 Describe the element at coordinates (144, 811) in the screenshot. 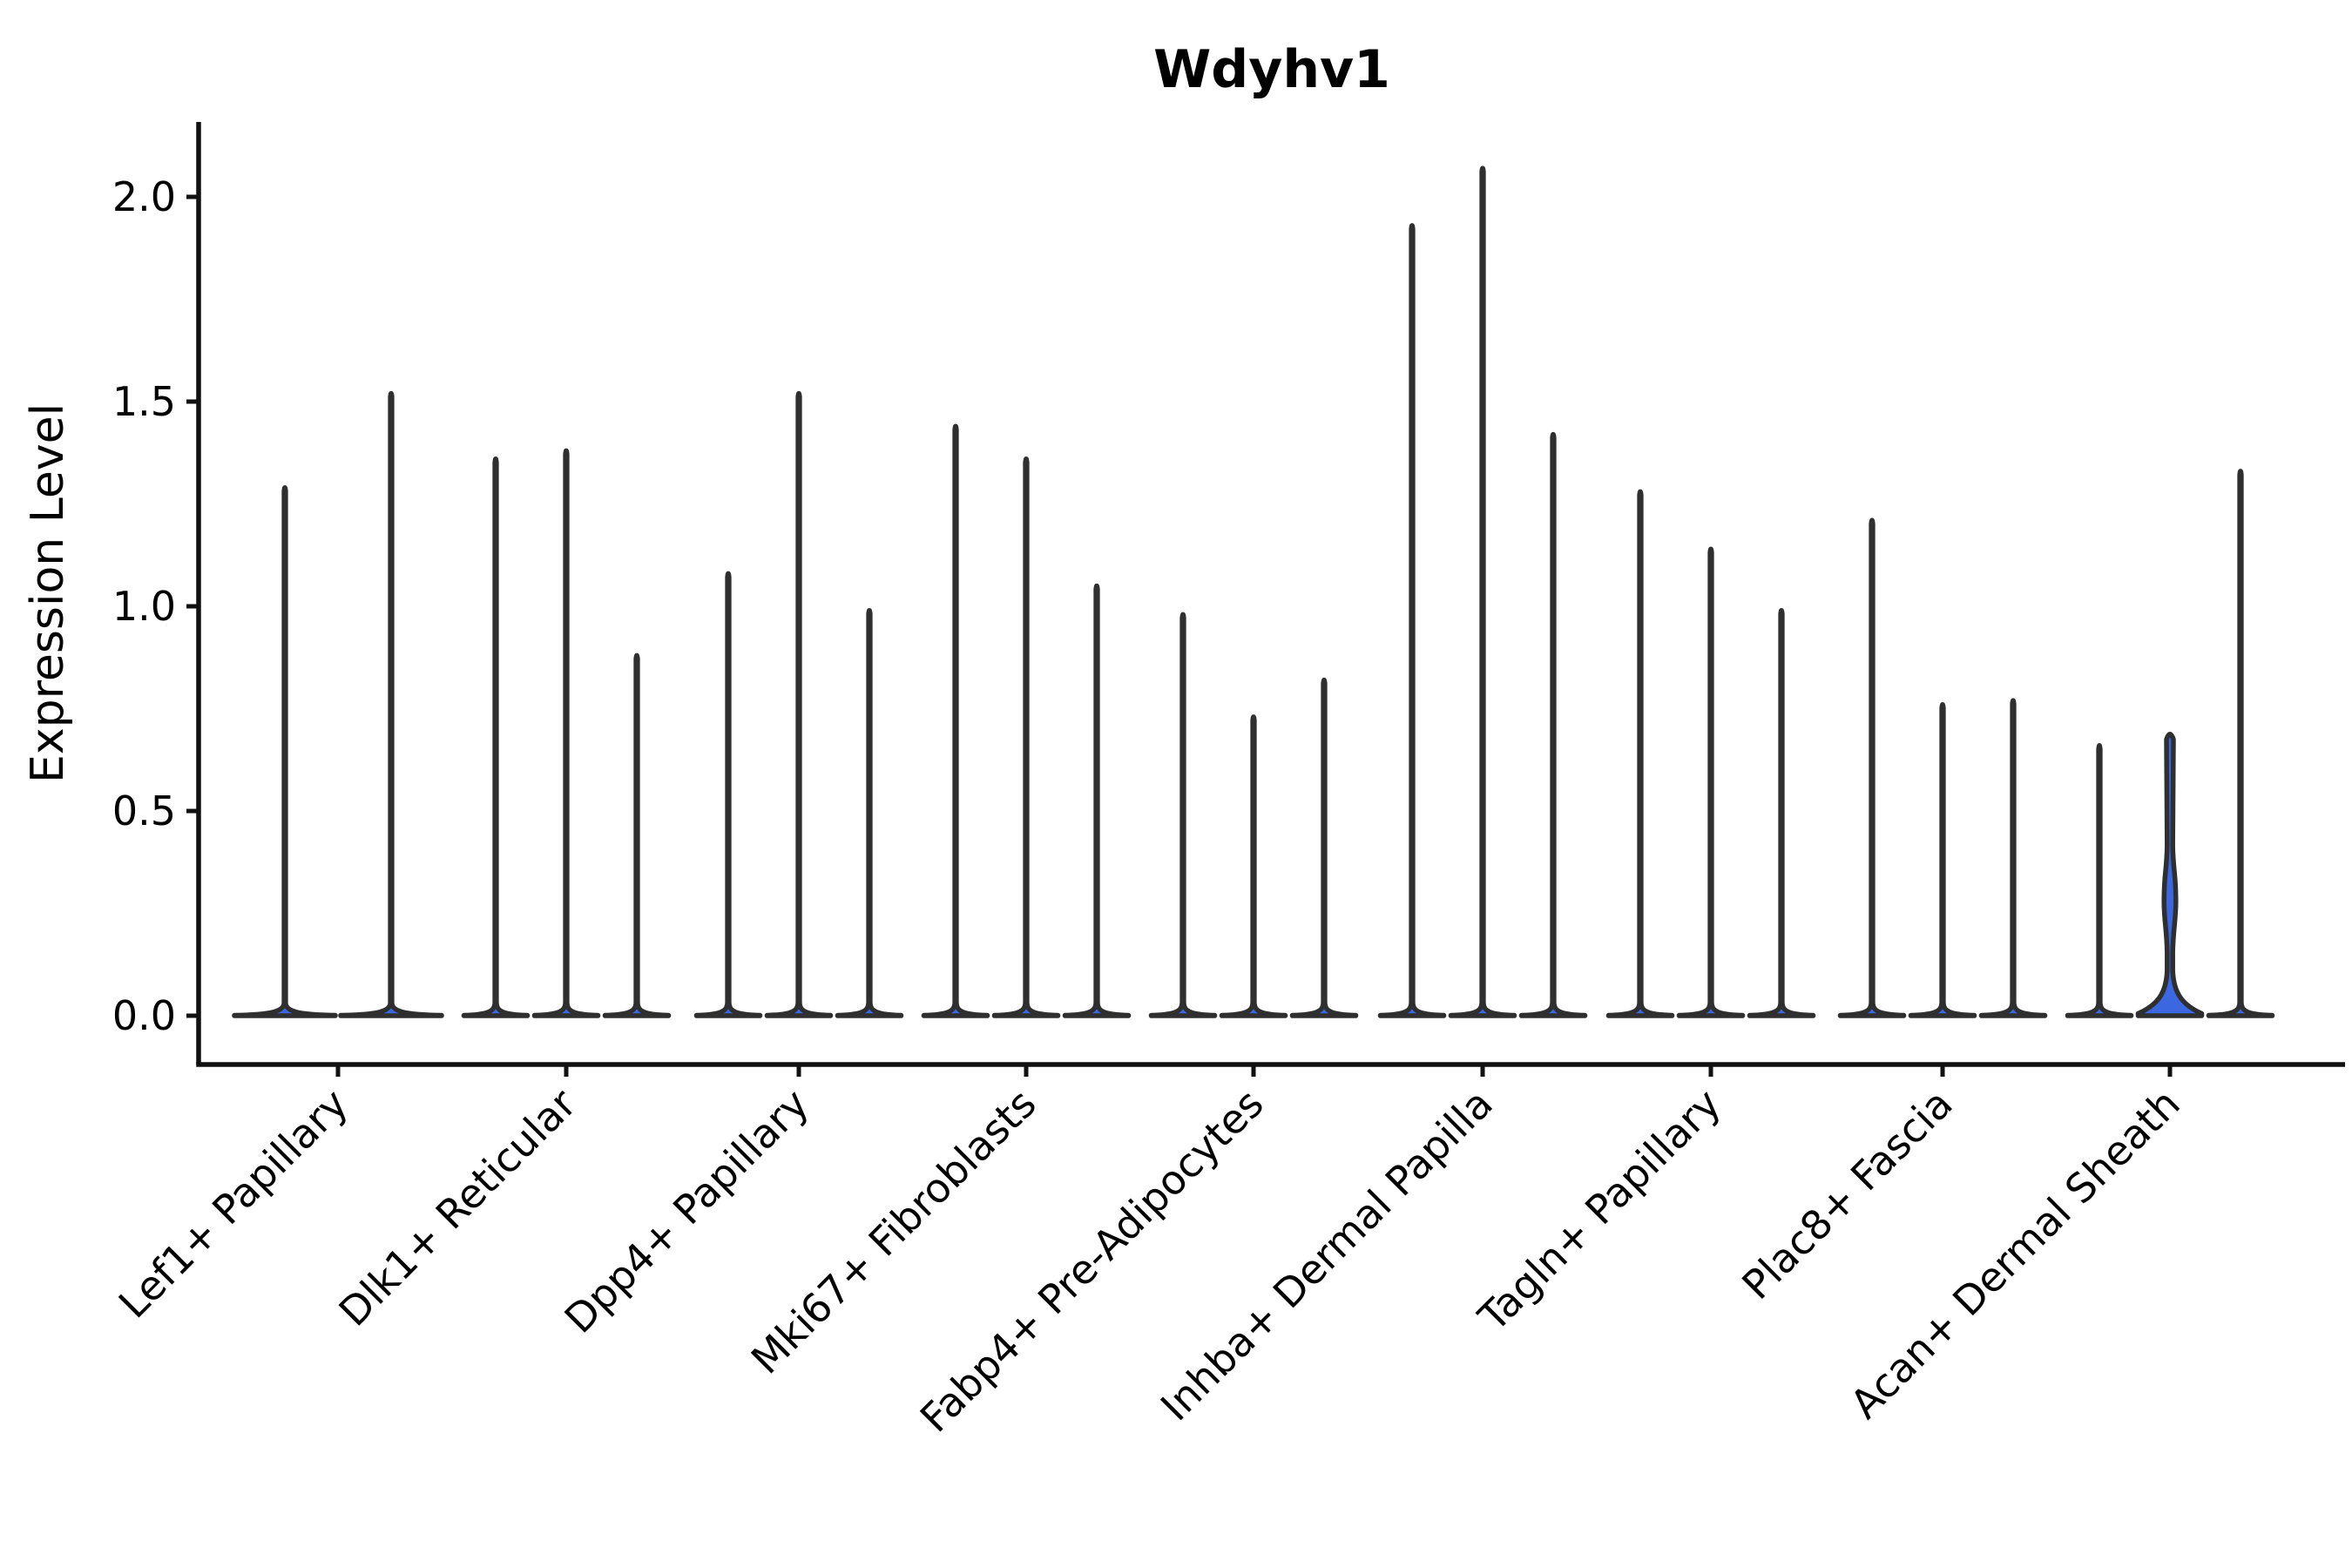

I see `y-tick-label: 0.5` at that location.